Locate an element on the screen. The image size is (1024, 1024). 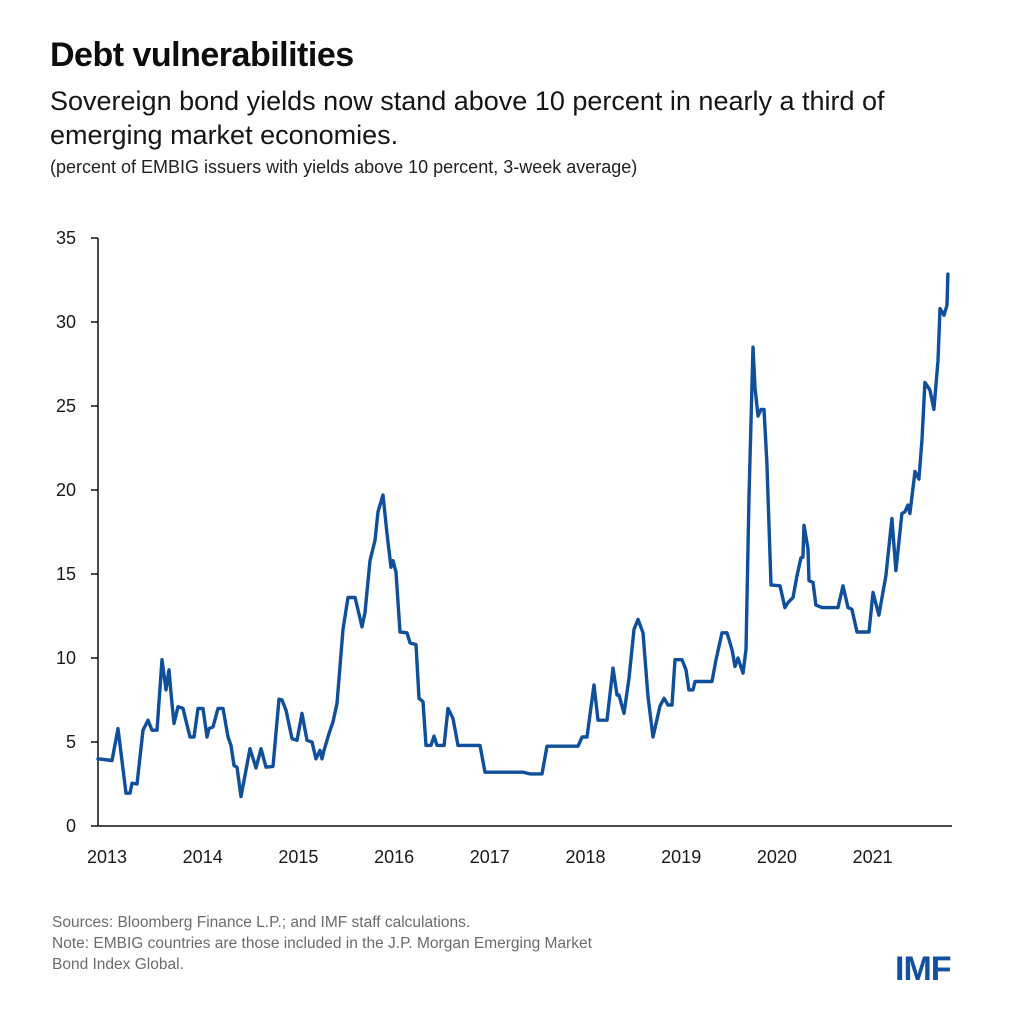
y-tick-label: 0 is located at coordinates (71, 826).